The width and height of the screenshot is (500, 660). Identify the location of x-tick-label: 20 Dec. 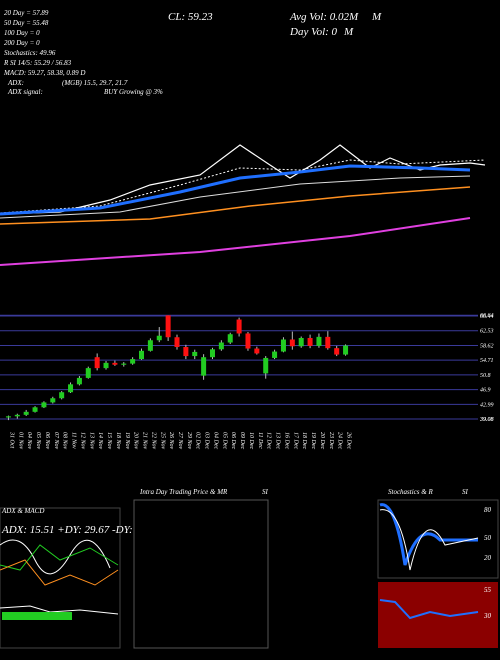
(322, 440).